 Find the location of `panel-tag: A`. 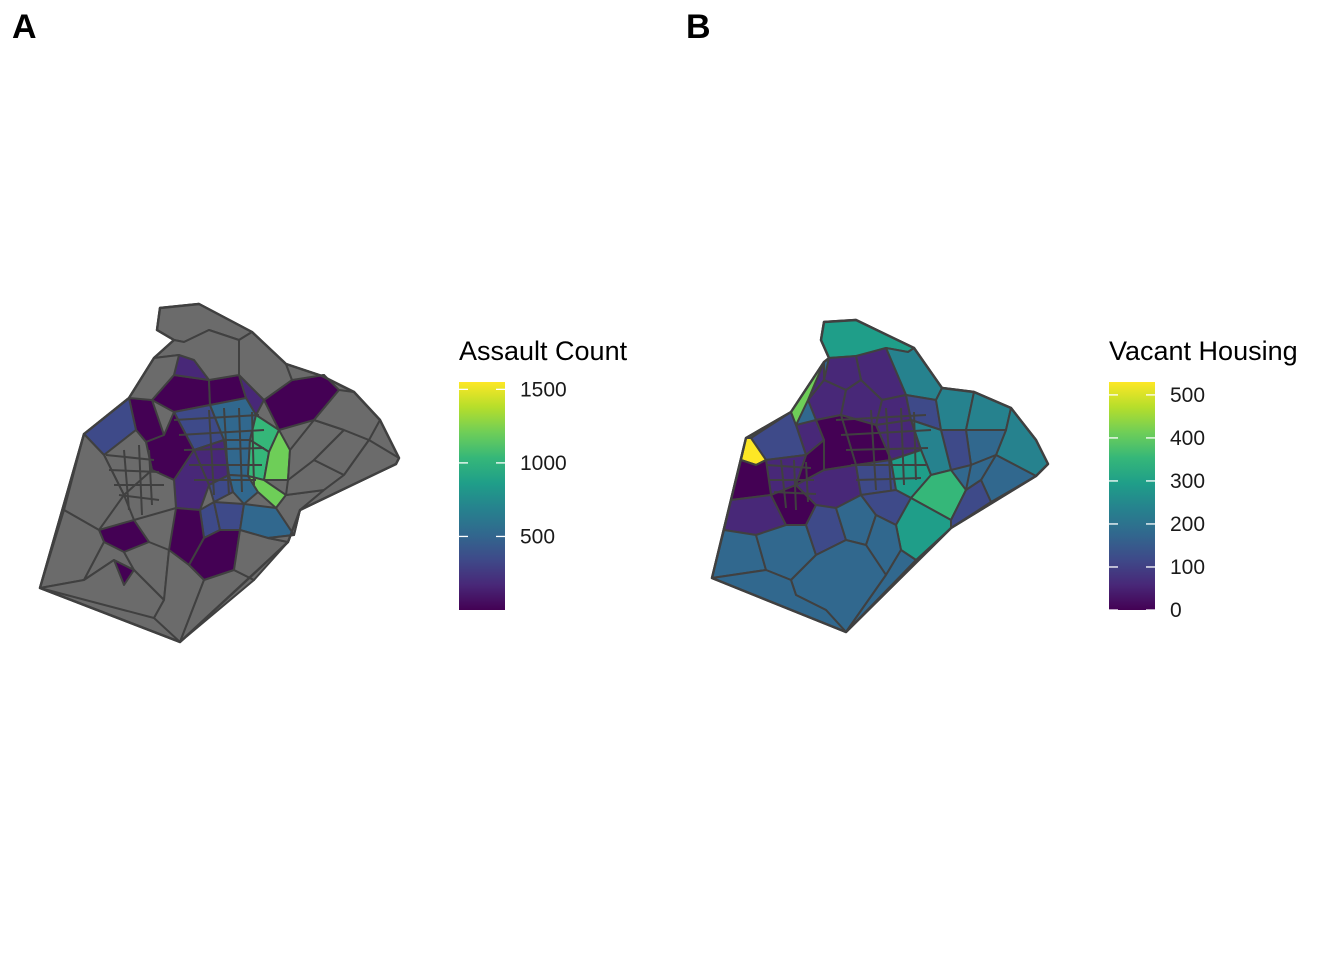

panel-tag: A is located at coordinates (24, 27).